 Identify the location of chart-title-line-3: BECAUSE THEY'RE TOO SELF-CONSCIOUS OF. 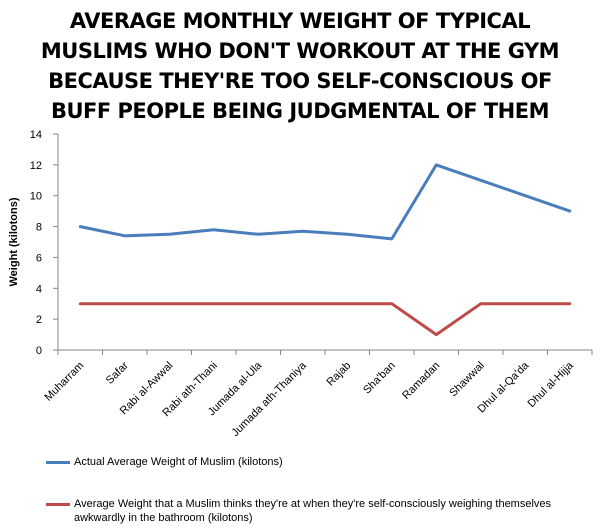
(300, 81).